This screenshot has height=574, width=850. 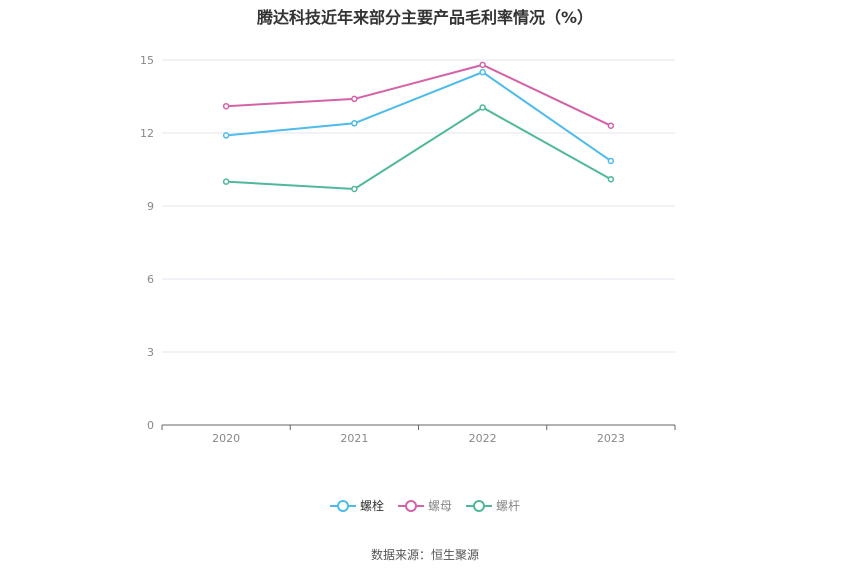 What do you see at coordinates (611, 438) in the screenshot?
I see `x-tick-label: 2023` at bounding box center [611, 438].